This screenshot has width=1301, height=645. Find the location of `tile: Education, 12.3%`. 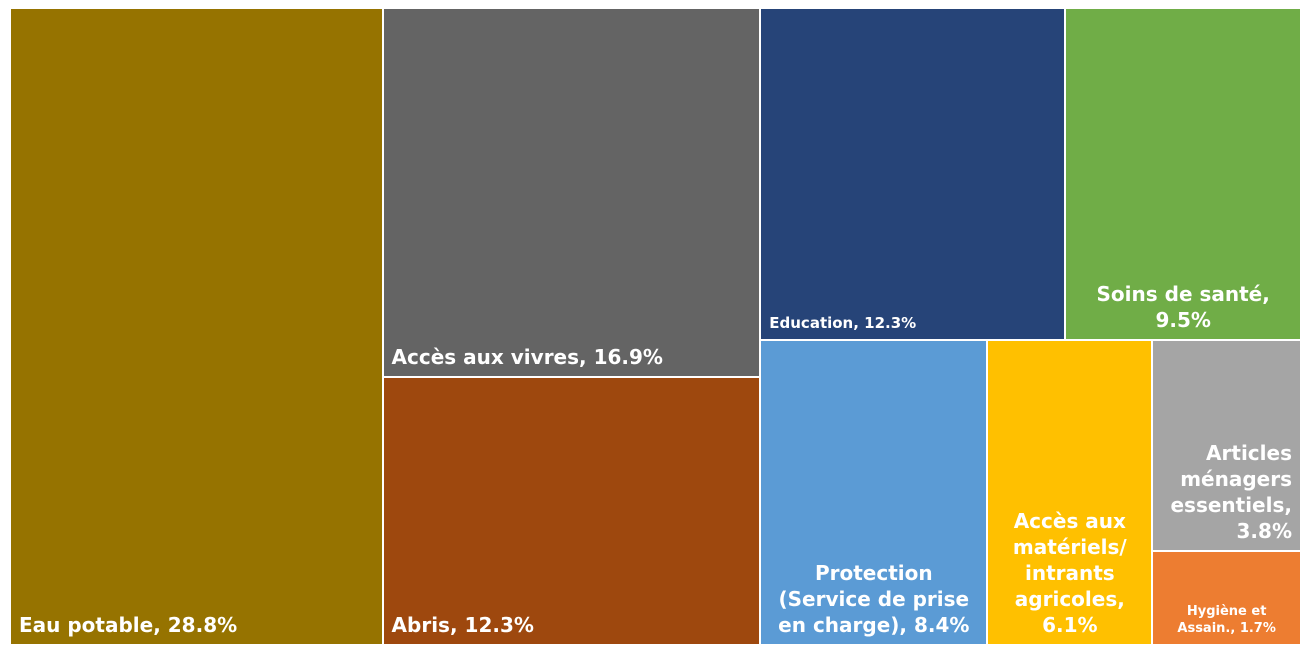

tile: Education, 12.3% is located at coordinates (913, 174).